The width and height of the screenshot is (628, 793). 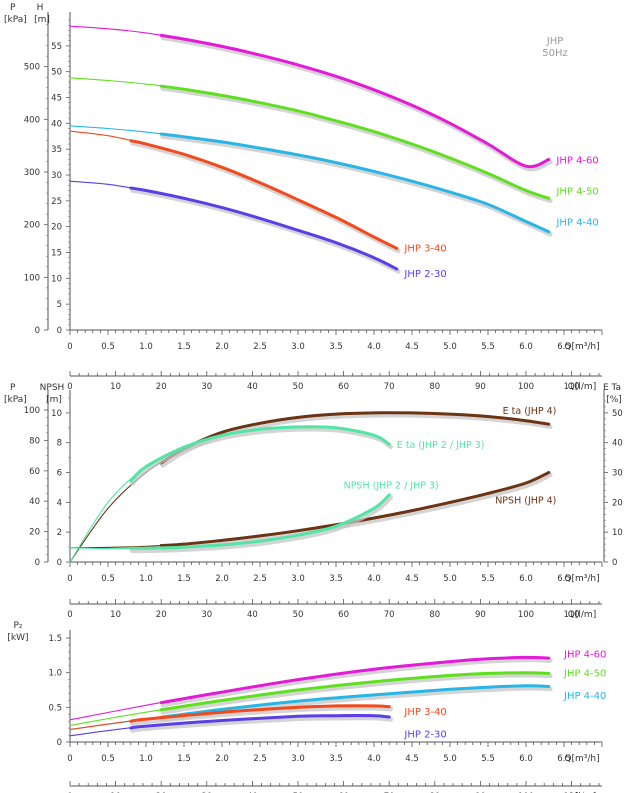 What do you see at coordinates (612, 388) in the screenshot?
I see `right-axis-symbol: E Ta` at bounding box center [612, 388].